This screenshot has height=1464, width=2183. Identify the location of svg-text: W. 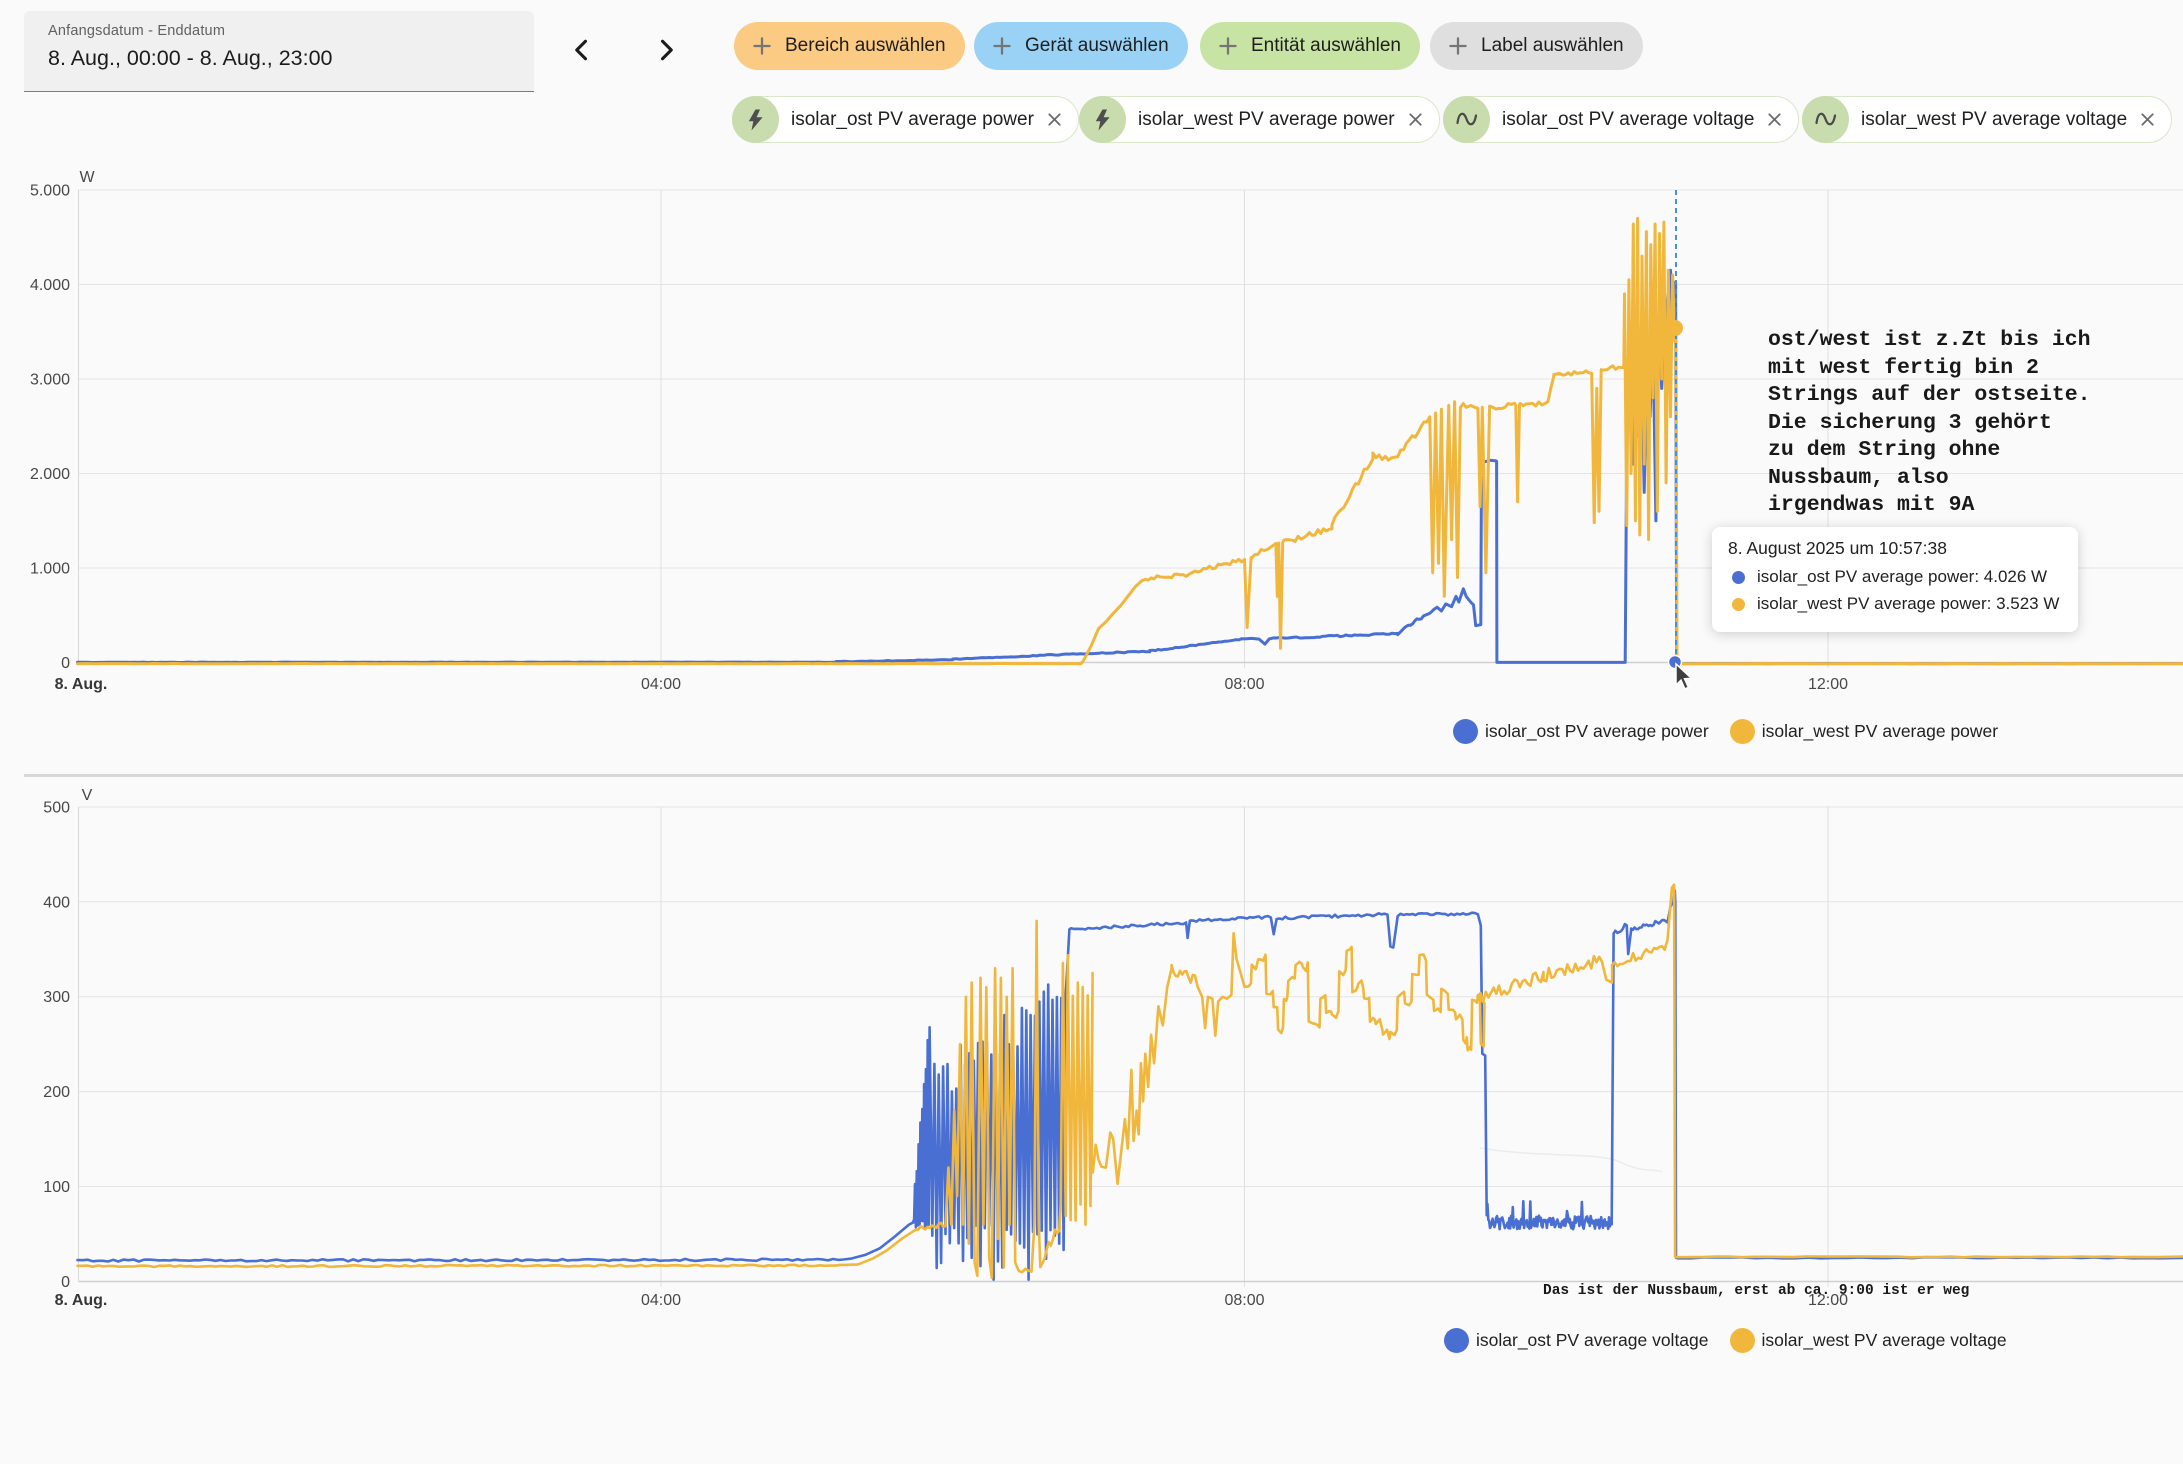
(87, 177).